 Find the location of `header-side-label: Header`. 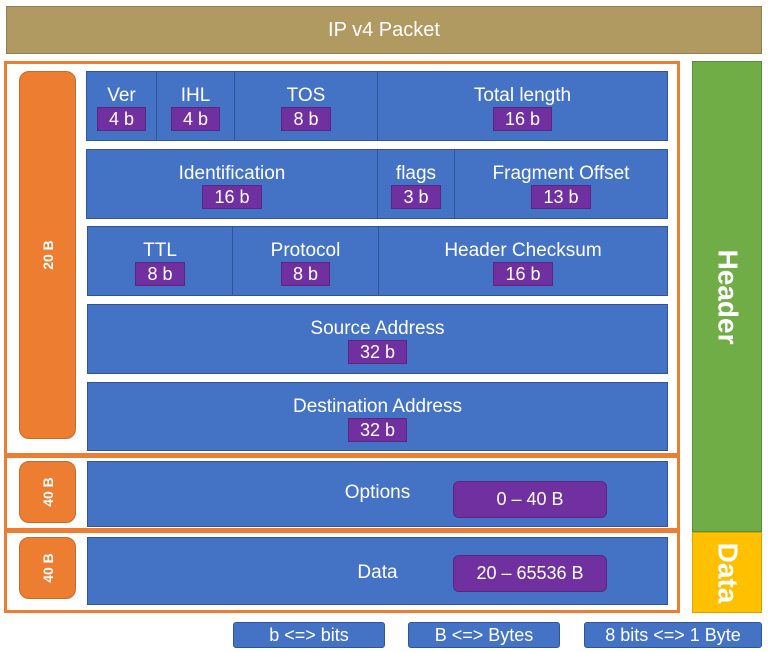

header-side-label: Header is located at coordinates (727, 296).